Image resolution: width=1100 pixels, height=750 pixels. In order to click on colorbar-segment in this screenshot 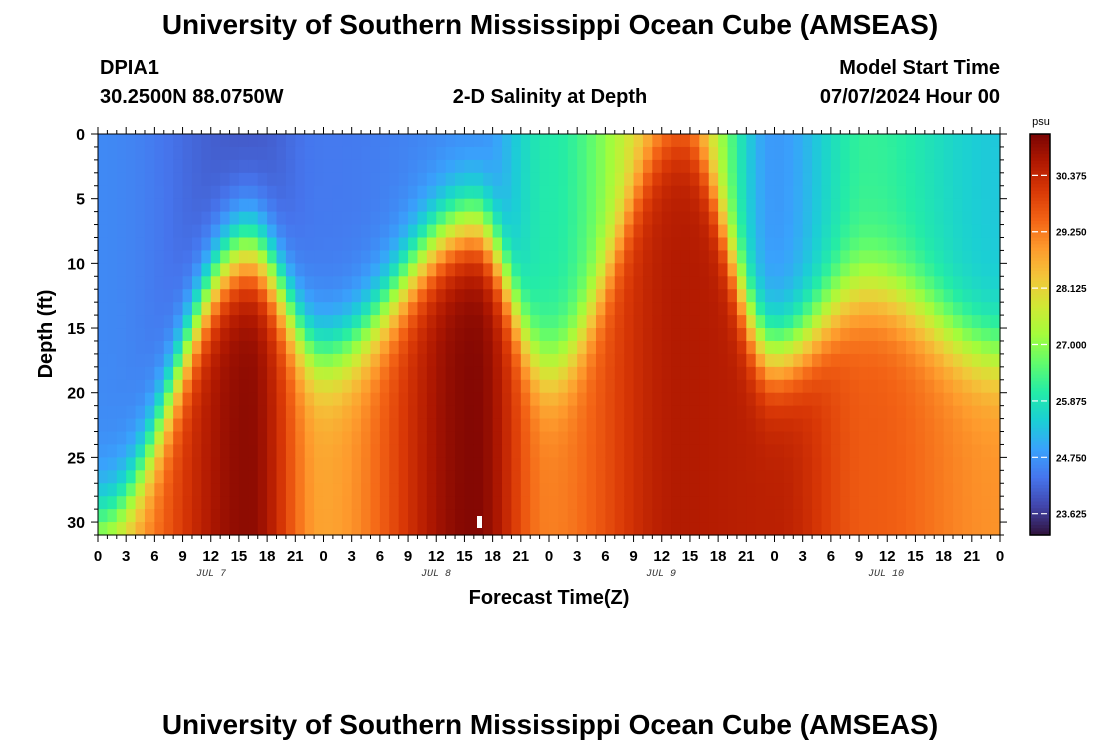, I will do `click(1040, 252)`.